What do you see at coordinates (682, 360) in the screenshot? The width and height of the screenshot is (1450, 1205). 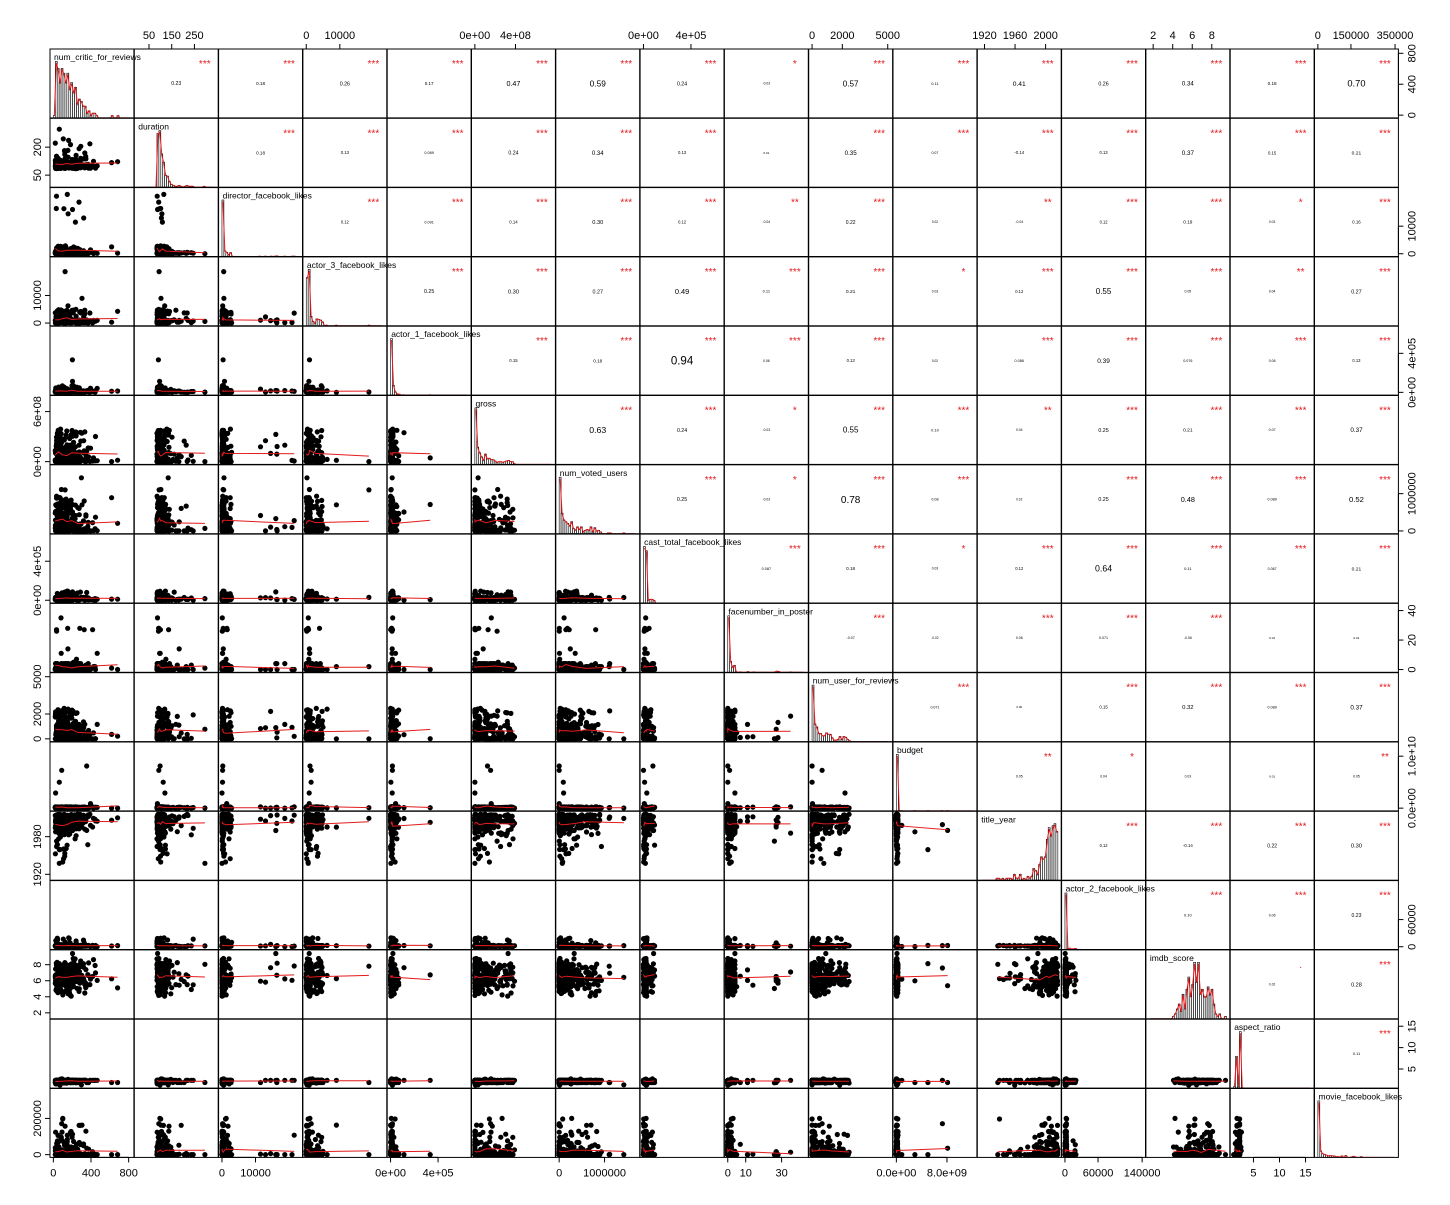 I see `panel-4-7: 0.94***` at bounding box center [682, 360].